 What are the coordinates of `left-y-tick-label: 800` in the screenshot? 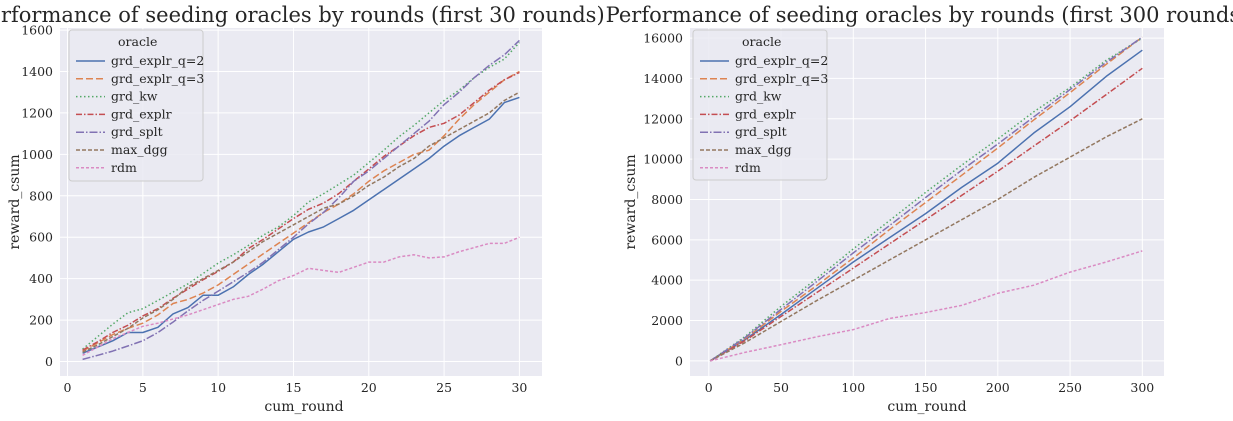 It's located at (41, 195).